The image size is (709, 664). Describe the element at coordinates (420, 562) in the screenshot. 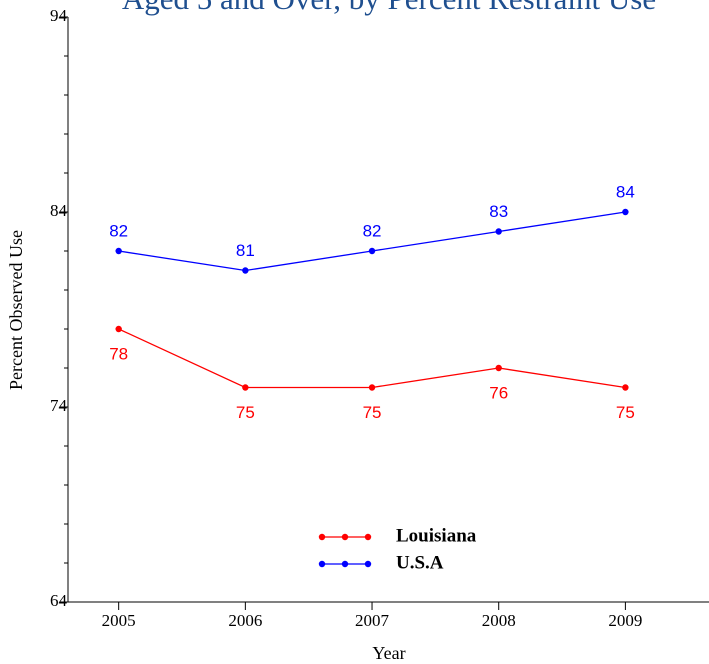

I see `legend-label: U.S.A` at that location.